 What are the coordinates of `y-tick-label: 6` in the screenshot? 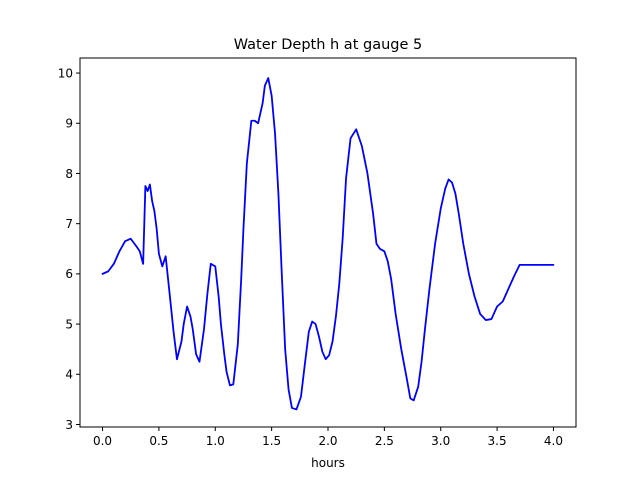 It's located at (69, 274).